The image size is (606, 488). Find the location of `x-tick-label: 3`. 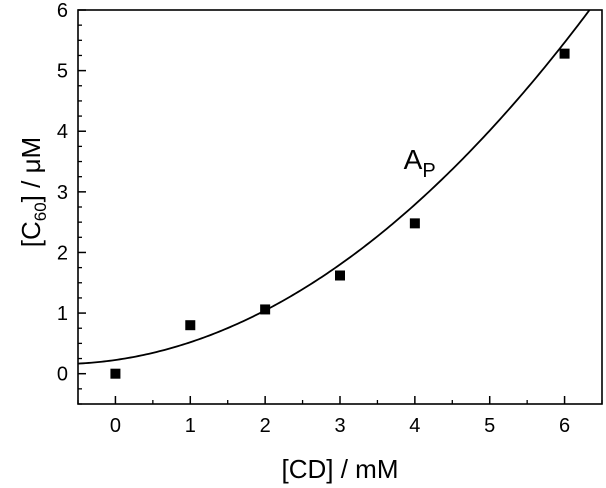

x-tick-label: 3 is located at coordinates (339, 426).